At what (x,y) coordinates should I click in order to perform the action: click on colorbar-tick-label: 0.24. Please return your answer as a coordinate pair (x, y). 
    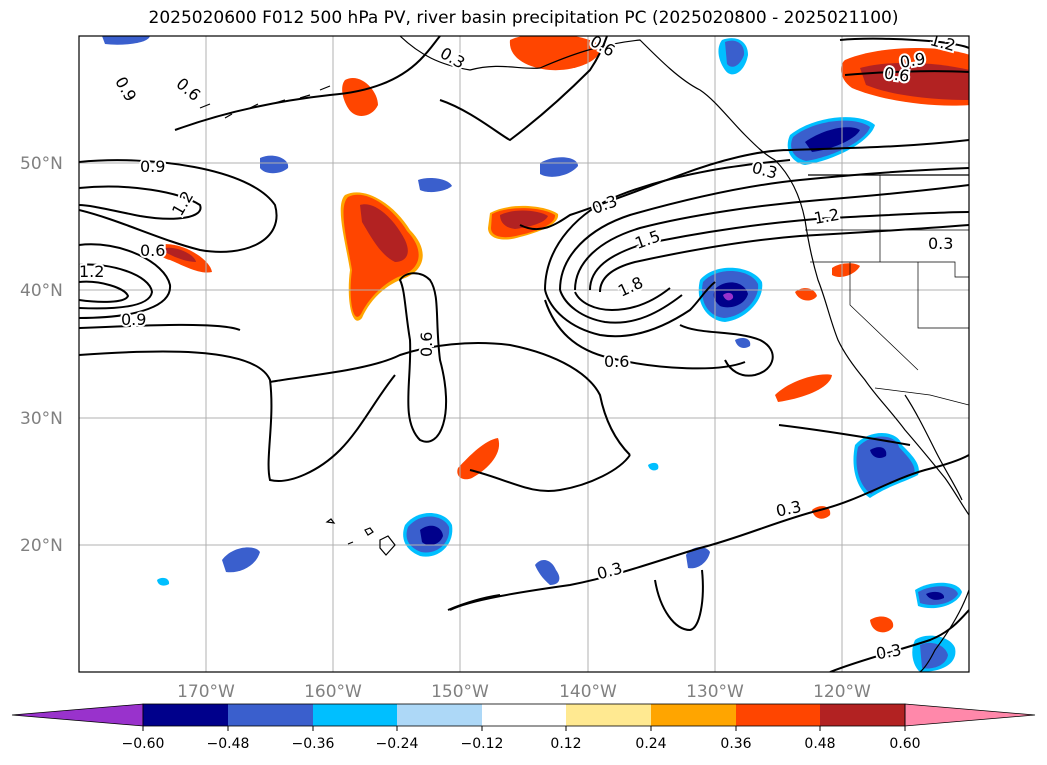
    Looking at the image, I should click on (650, 744).